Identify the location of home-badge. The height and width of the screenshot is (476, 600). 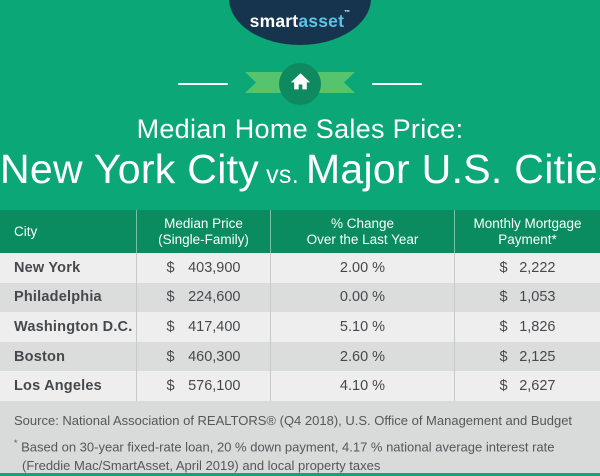
(300, 84).